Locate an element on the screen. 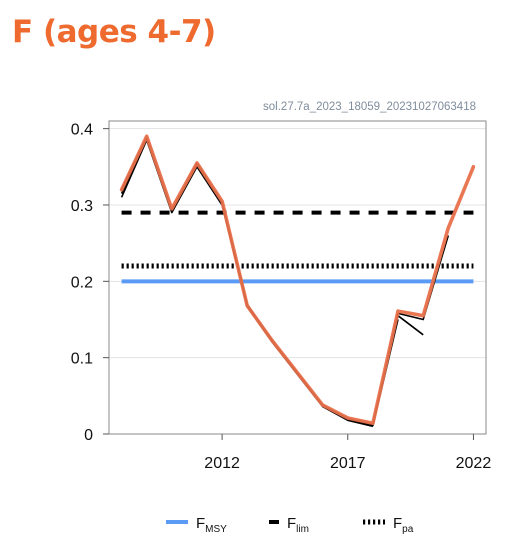 The width and height of the screenshot is (532, 557). x-axis: 2012 2017 2022 is located at coordinates (347, 453).